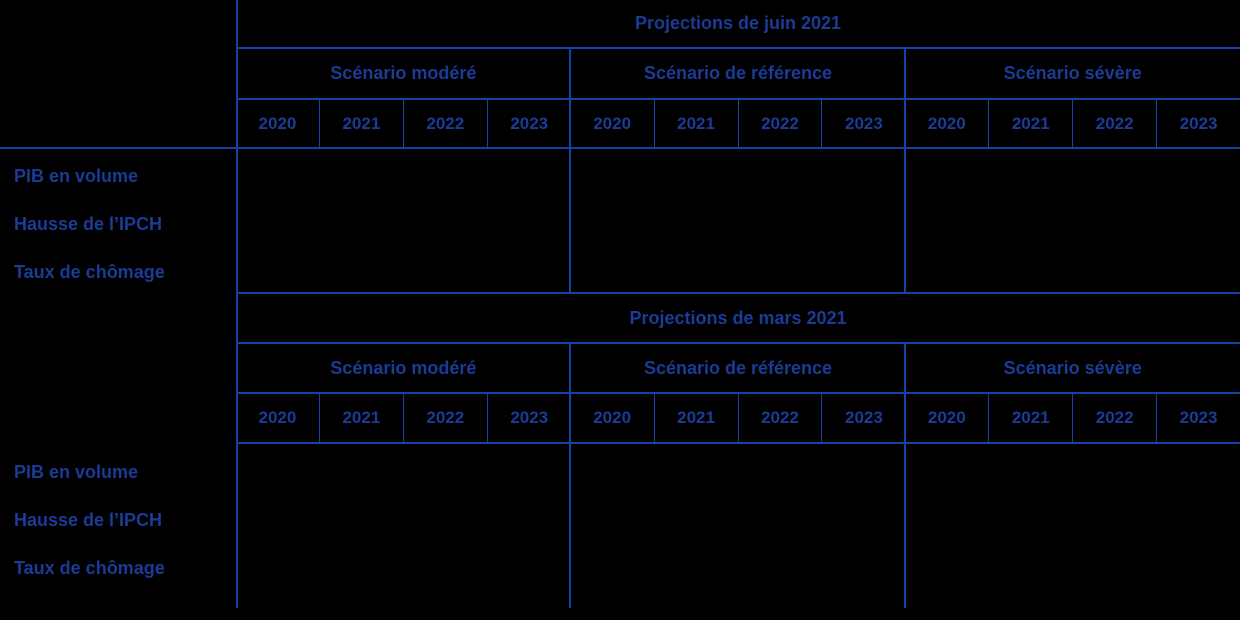  What do you see at coordinates (738, 293) in the screenshot?
I see `juin-section-bottom-line` at bounding box center [738, 293].